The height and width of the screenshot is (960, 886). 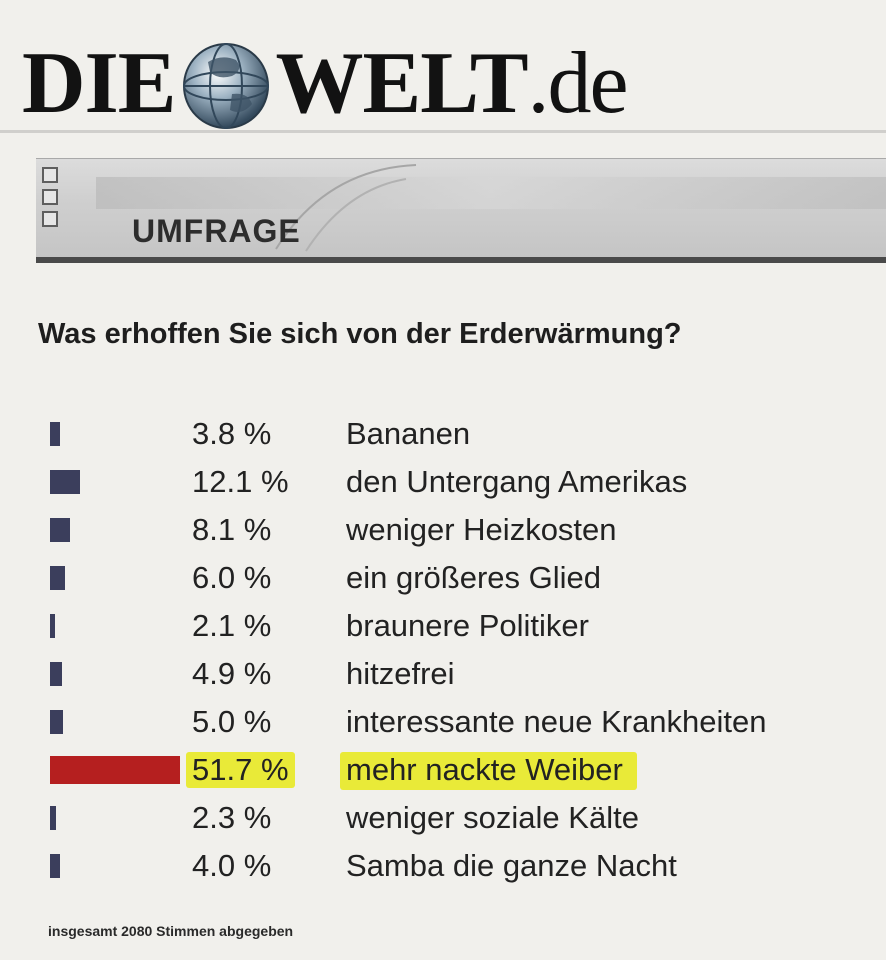 What do you see at coordinates (467, 625) in the screenshot?
I see `poll-option-label: braunere Politiker` at bounding box center [467, 625].